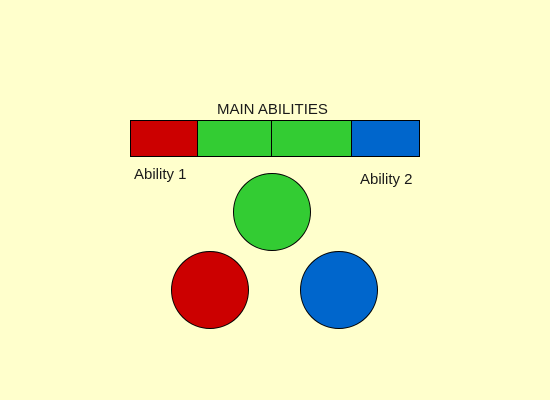 This screenshot has height=400, width=550. What do you see at coordinates (386, 179) in the screenshot?
I see `ability-2-label: Ability 2` at bounding box center [386, 179].